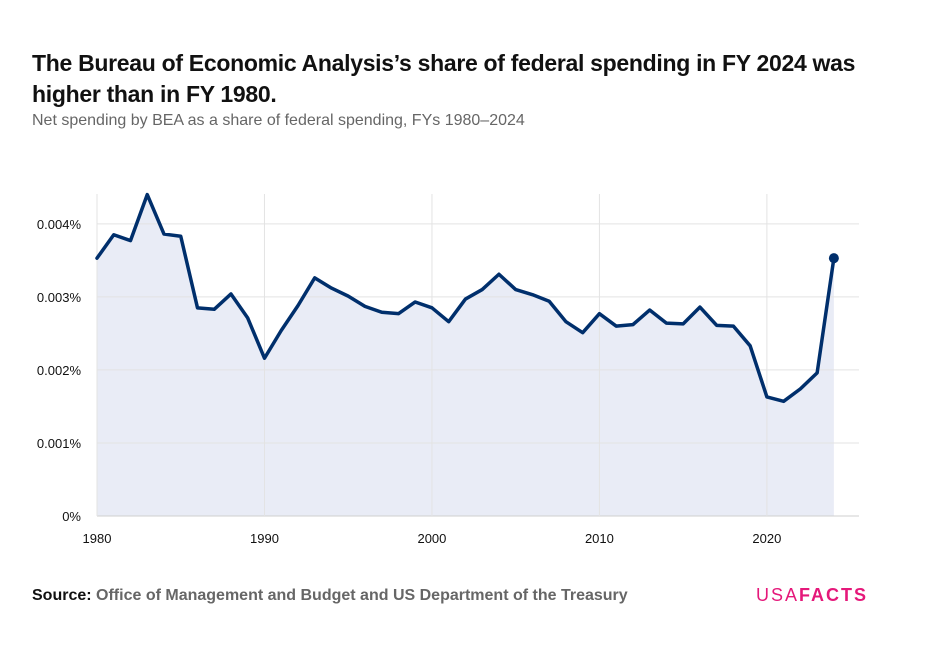 The height and width of the screenshot is (661, 929). What do you see at coordinates (59, 443) in the screenshot?
I see `y-tick-label: 0.001%` at bounding box center [59, 443].